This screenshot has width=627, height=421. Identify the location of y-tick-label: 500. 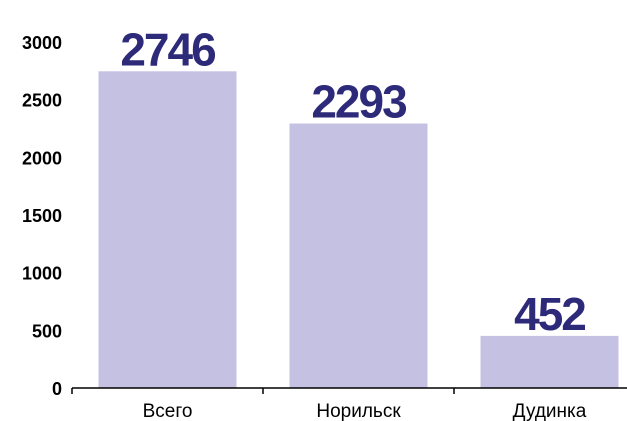
(47, 331).